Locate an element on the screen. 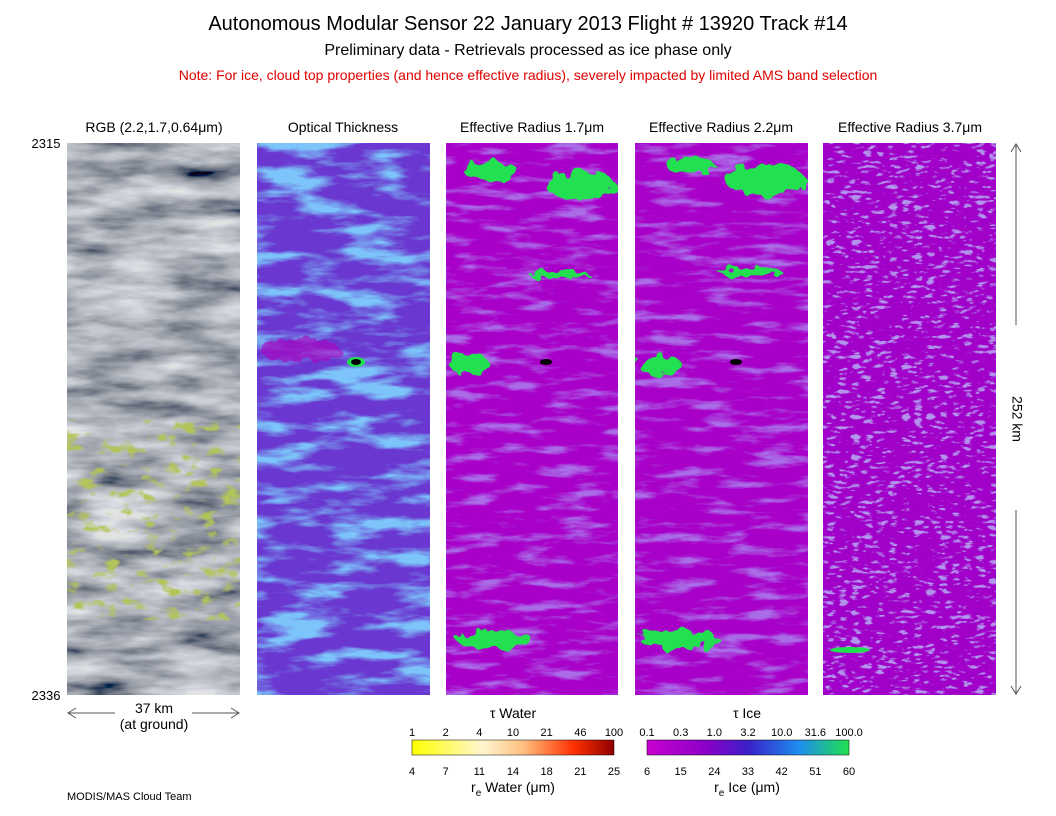  colorbar-top-label: τ Ice is located at coordinates (747, 713).